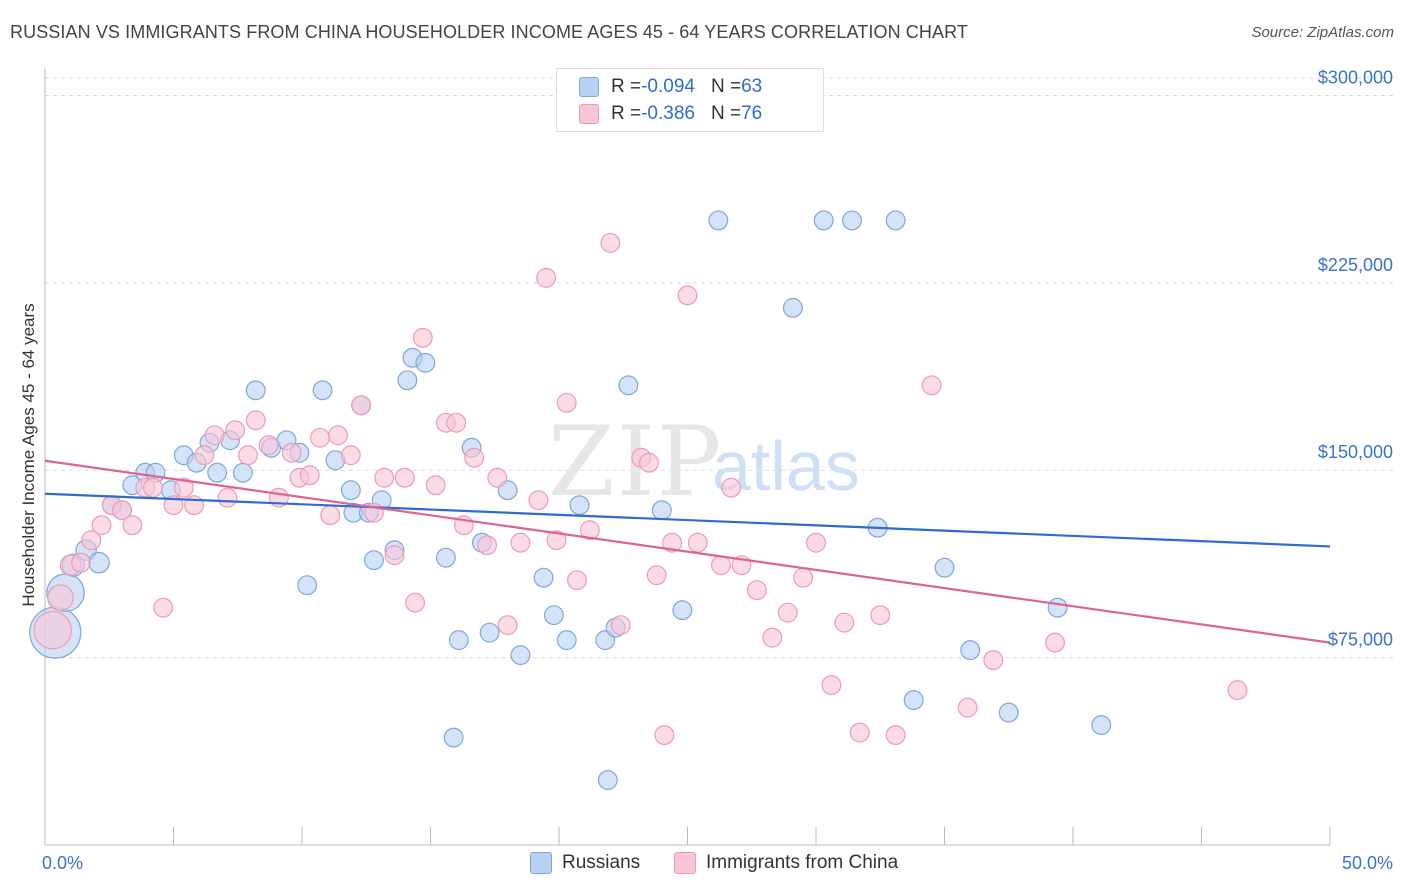 This screenshot has height=892, width=1406. I want to click on russians-swatch, so click(589, 87).